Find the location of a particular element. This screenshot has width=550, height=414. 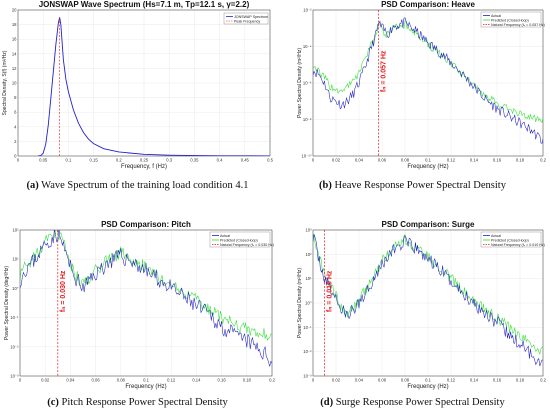

y-tick-label: 12 is located at coordinates (14, 68).